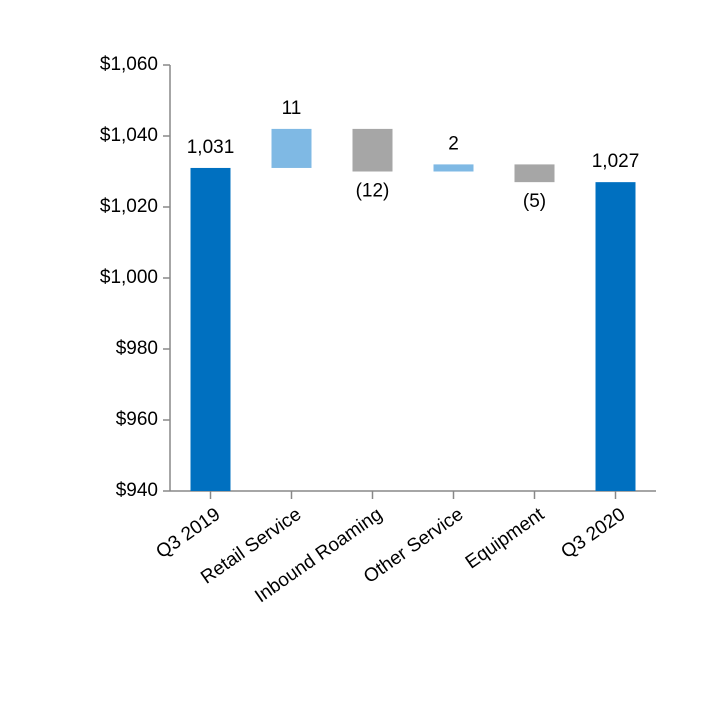 The width and height of the screenshot is (720, 711). What do you see at coordinates (453, 143) in the screenshot?
I see `value-label: 2` at bounding box center [453, 143].